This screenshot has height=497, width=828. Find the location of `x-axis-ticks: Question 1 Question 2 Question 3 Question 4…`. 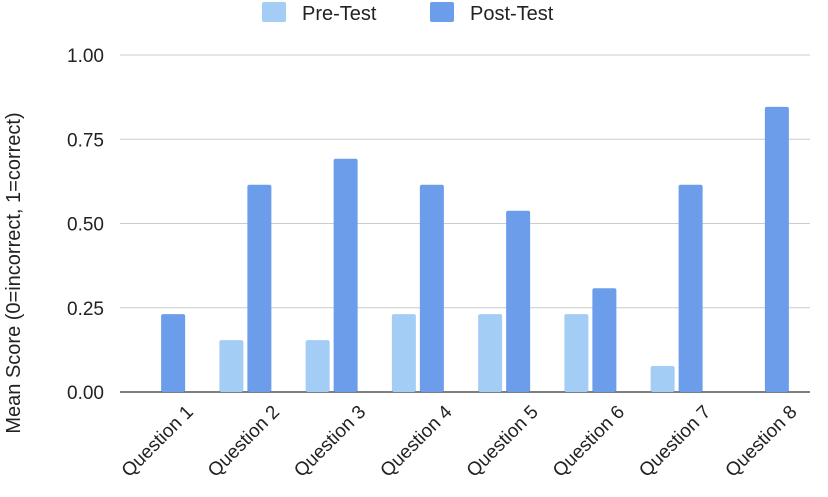

x-axis-ticks: Question 1 Question 2 Question 3 Question 4… is located at coordinates (460, 441).